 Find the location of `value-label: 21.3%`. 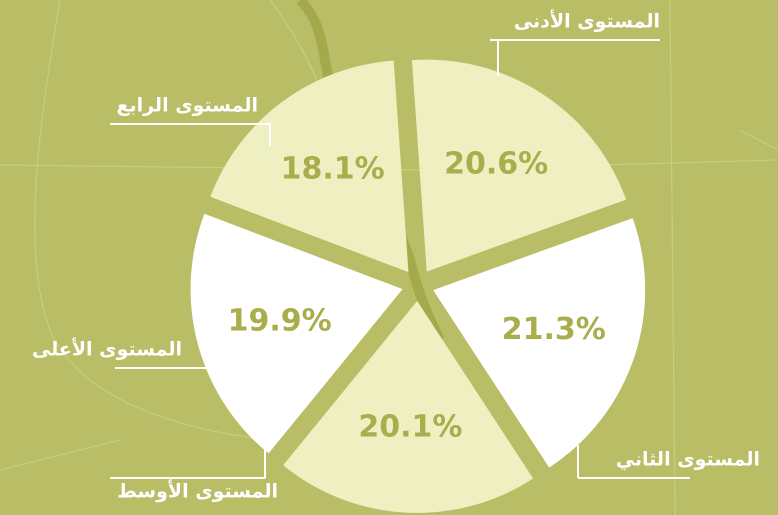

value-label: 21.3% is located at coordinates (554, 329).